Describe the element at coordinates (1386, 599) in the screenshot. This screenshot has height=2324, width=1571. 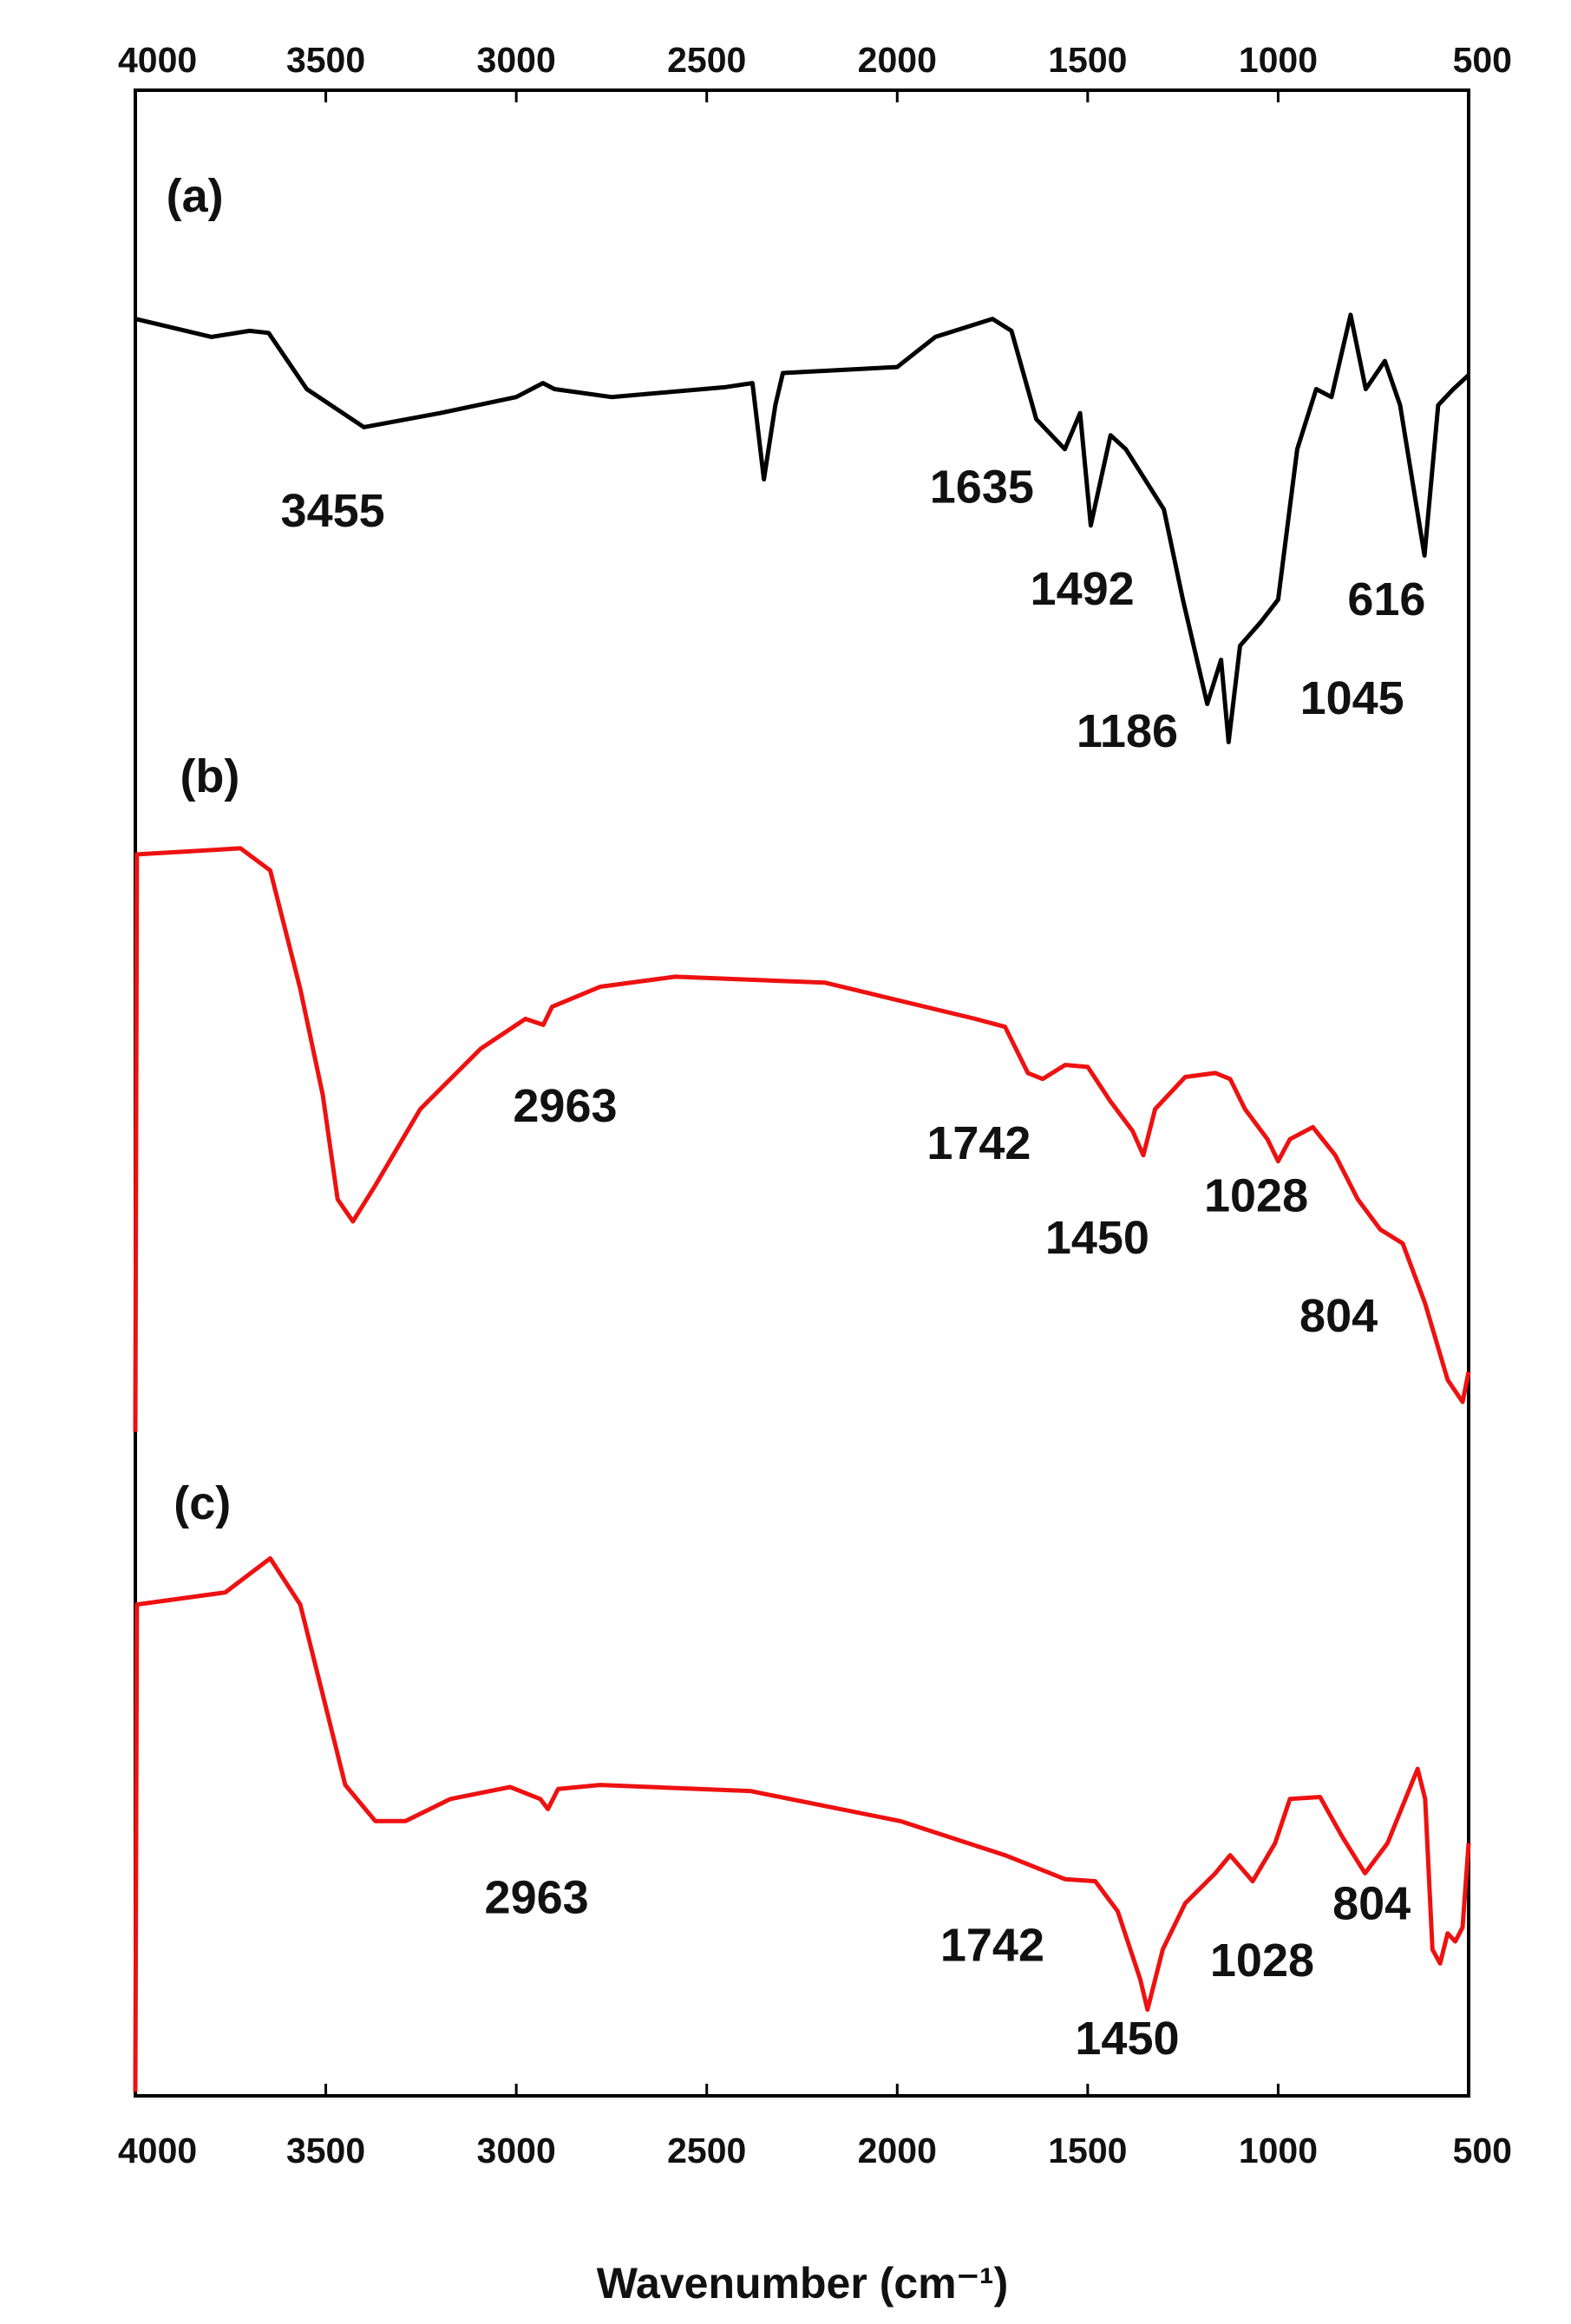
I see `peak-label: 616` at that location.